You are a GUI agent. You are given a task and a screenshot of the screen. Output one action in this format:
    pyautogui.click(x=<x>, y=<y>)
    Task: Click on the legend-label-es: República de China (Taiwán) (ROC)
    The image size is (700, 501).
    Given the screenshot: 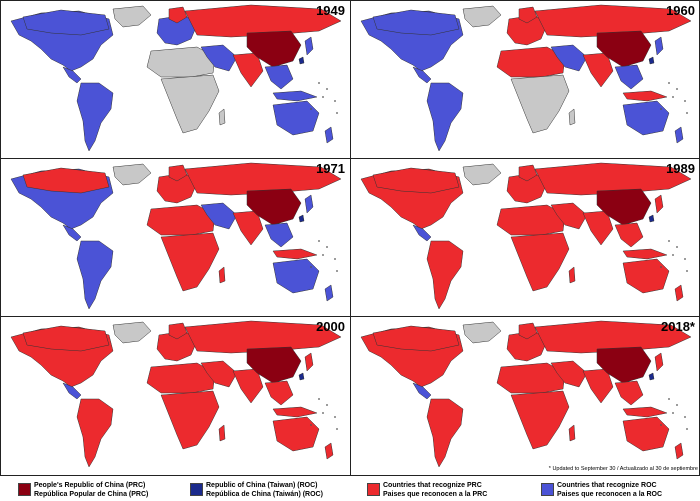 What is the action you would take?
    pyautogui.click(x=264, y=494)
    